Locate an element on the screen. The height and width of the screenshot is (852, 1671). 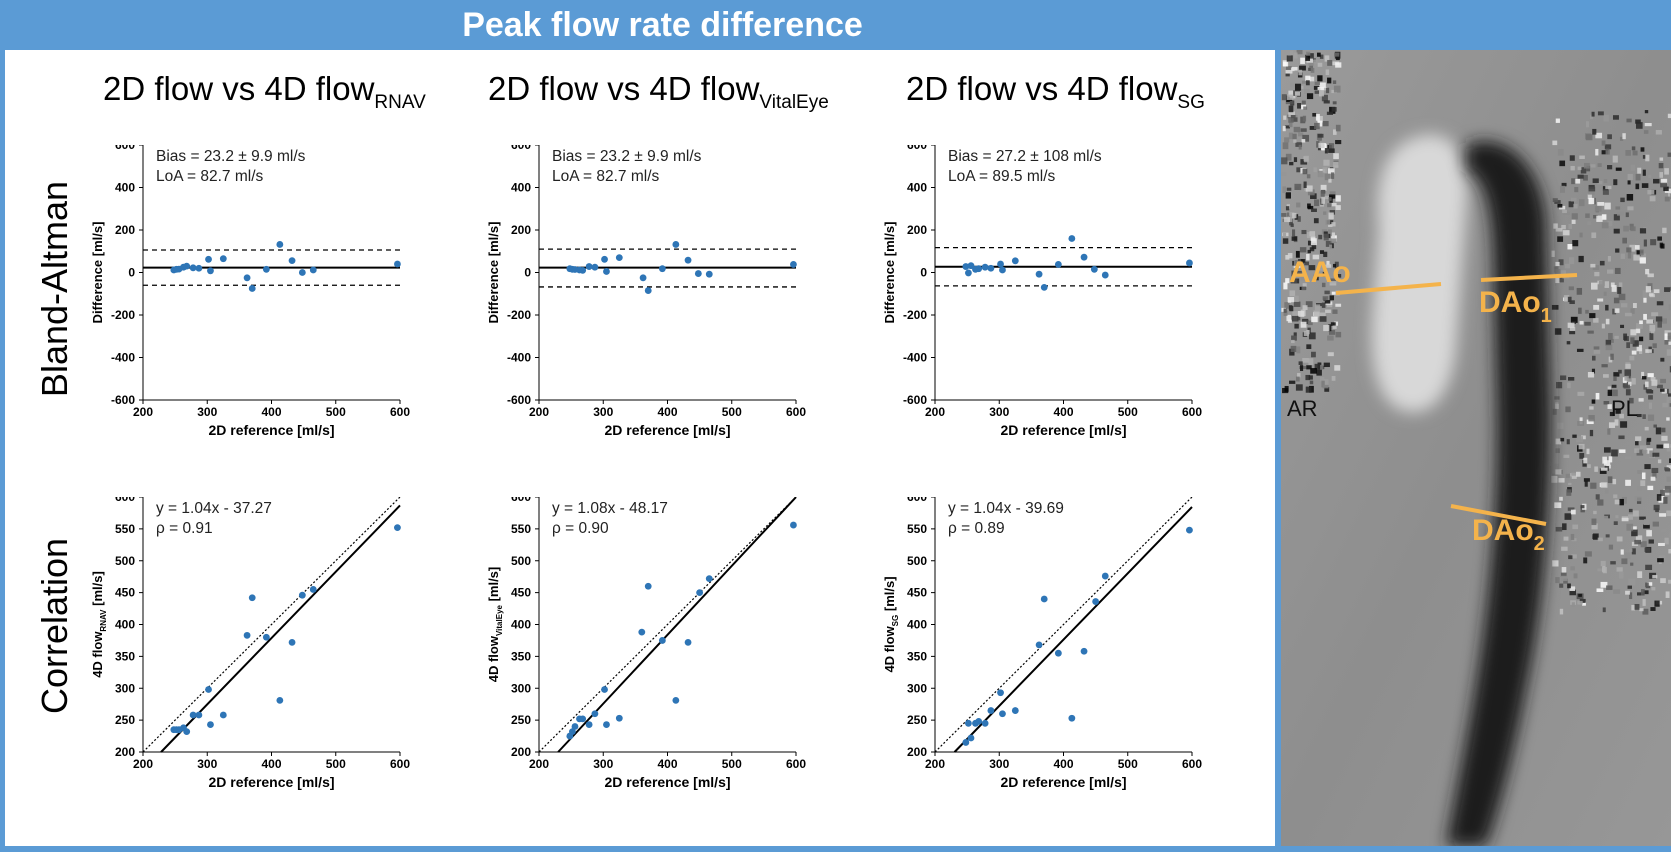
y-tick-label: -600 is located at coordinates (519, 400).